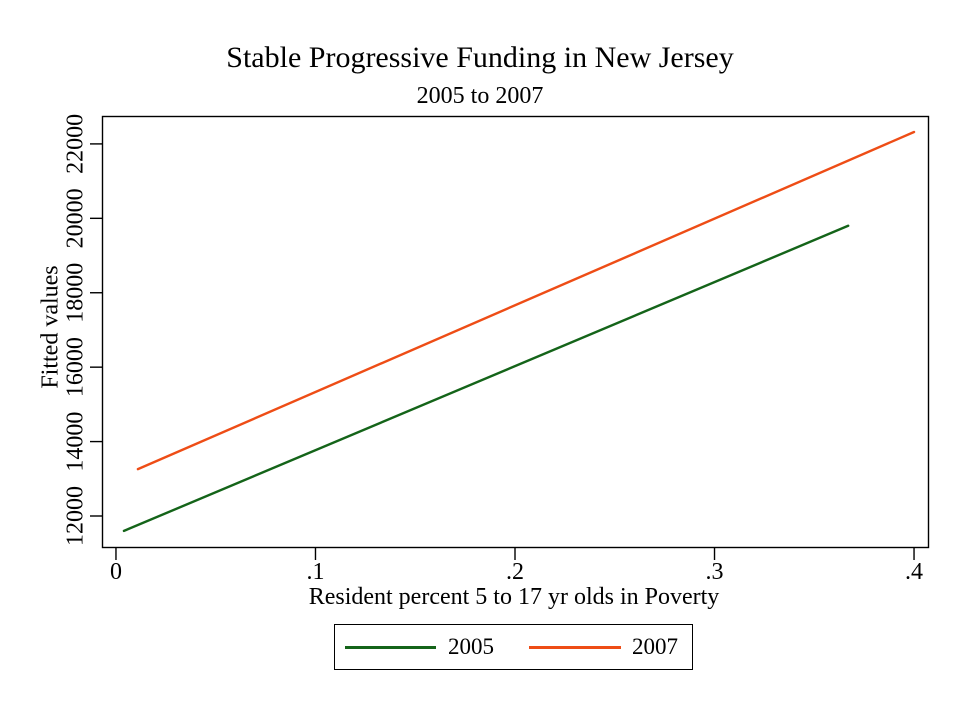 Image resolution: width=960 pixels, height=720 pixels. I want to click on legend-line-2007, so click(575, 647).